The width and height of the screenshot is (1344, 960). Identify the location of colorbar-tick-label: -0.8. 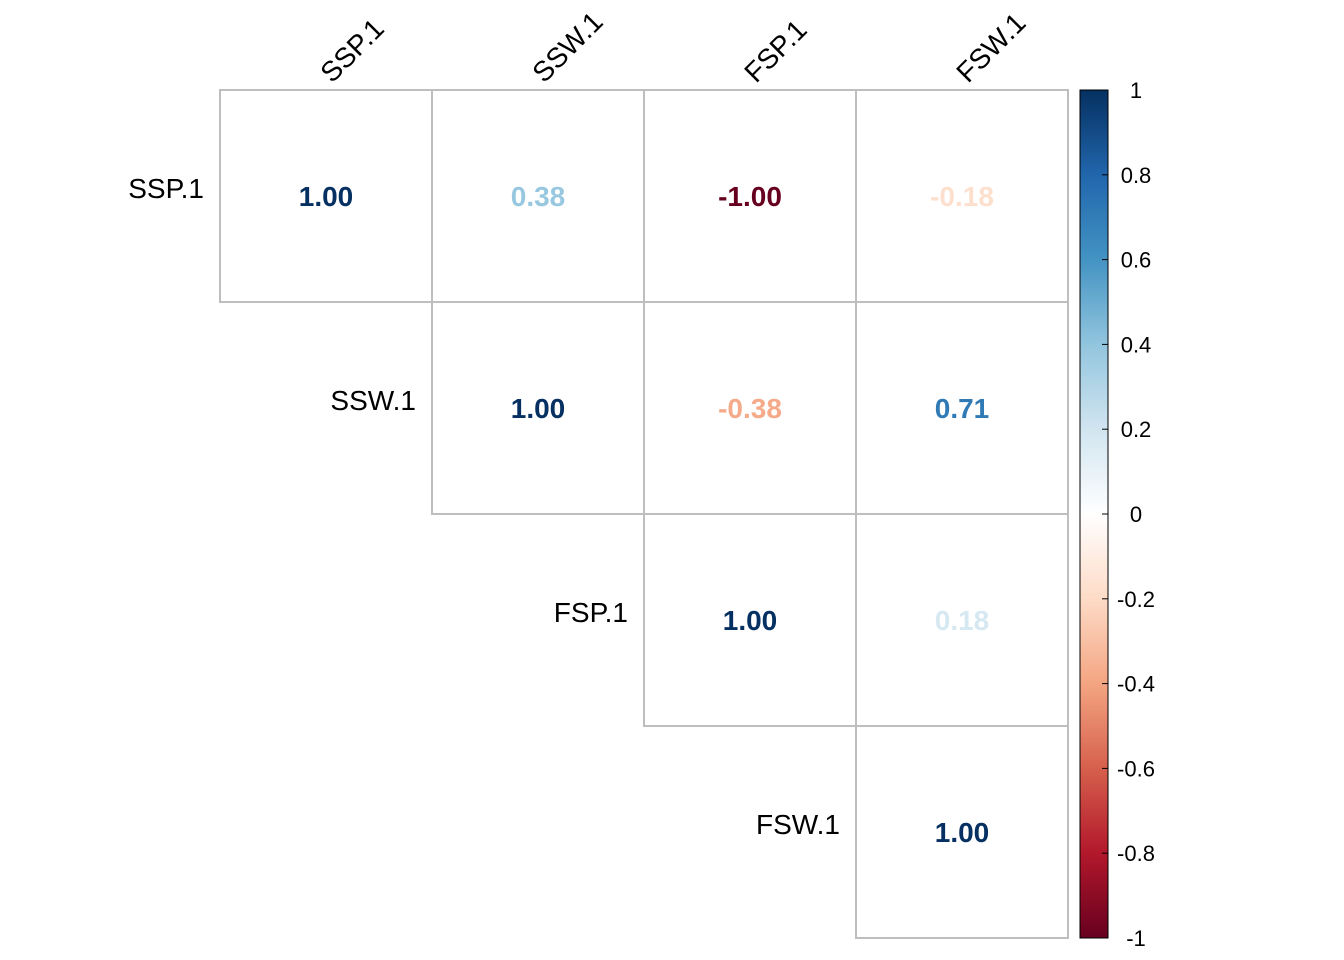
(1136, 853).